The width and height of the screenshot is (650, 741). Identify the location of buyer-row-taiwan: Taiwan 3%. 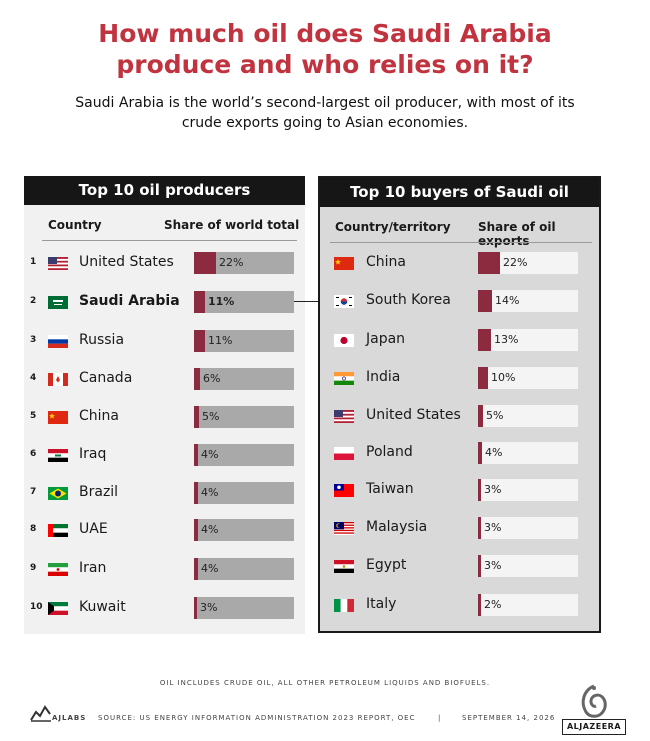
(459, 490).